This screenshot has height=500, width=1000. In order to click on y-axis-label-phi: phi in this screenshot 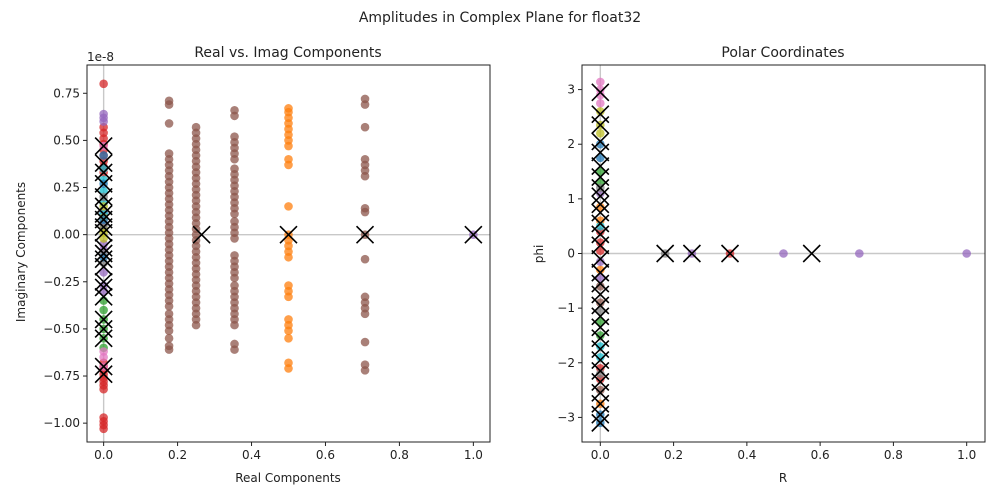, I will do `click(539, 254)`.